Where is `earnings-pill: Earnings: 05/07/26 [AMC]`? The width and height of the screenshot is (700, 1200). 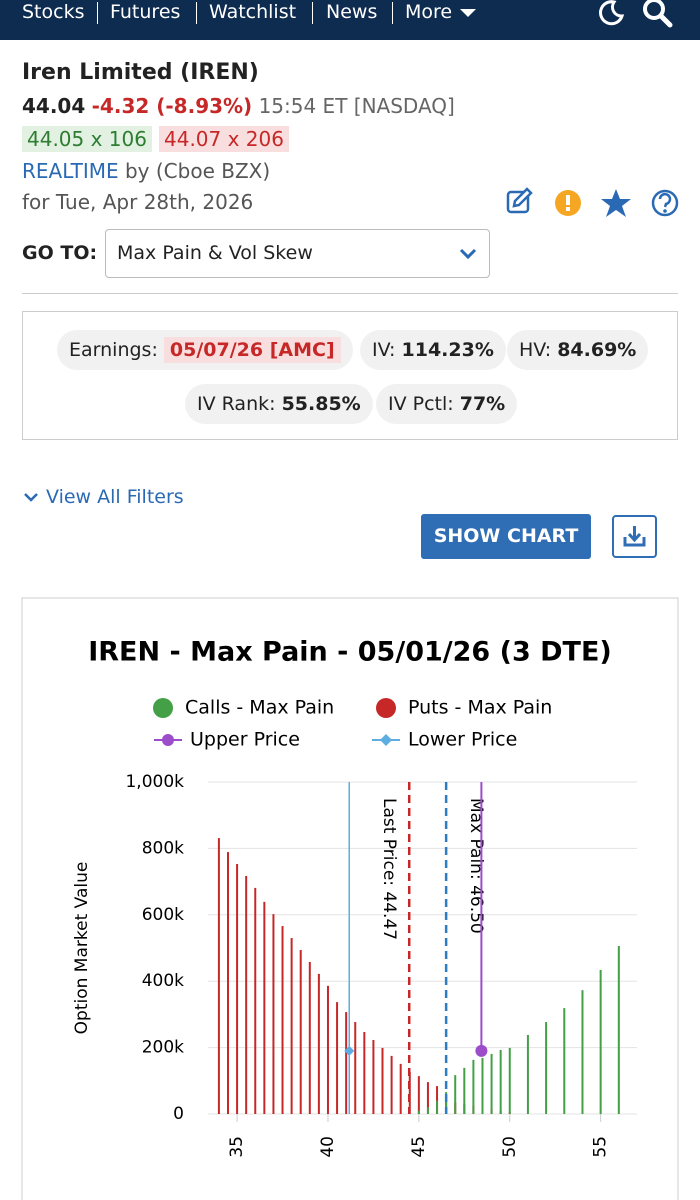 earnings-pill: Earnings: 05/07/26 [AMC] is located at coordinates (205, 350).